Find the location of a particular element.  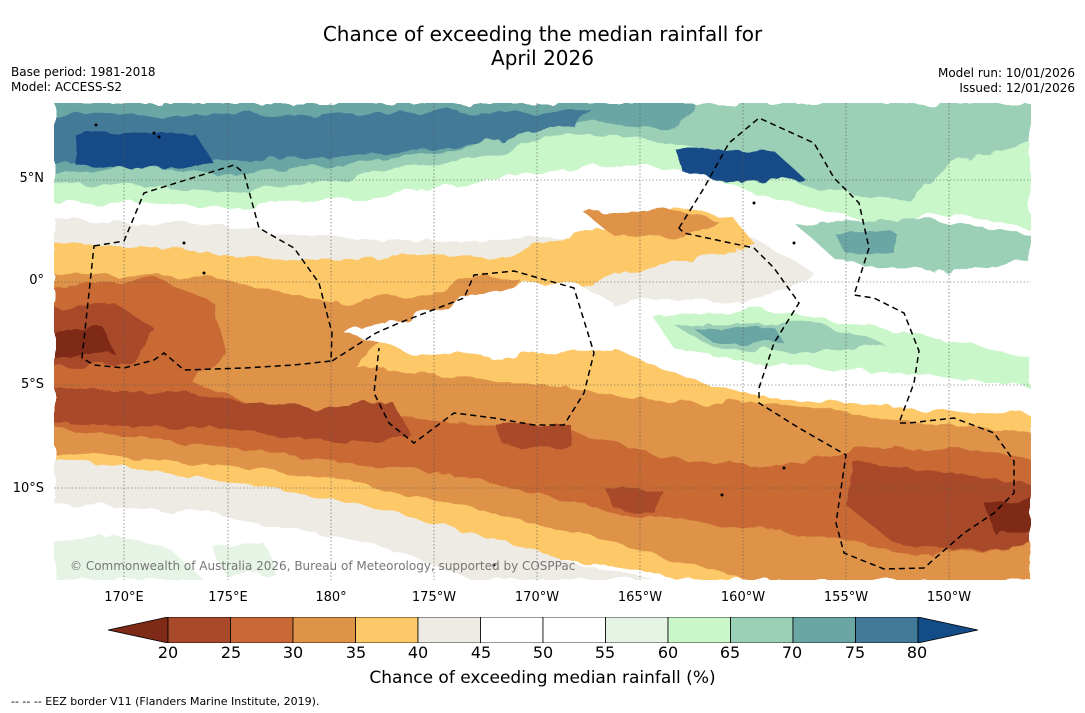

lat-label-5n: 5°N is located at coordinates (32, 178).